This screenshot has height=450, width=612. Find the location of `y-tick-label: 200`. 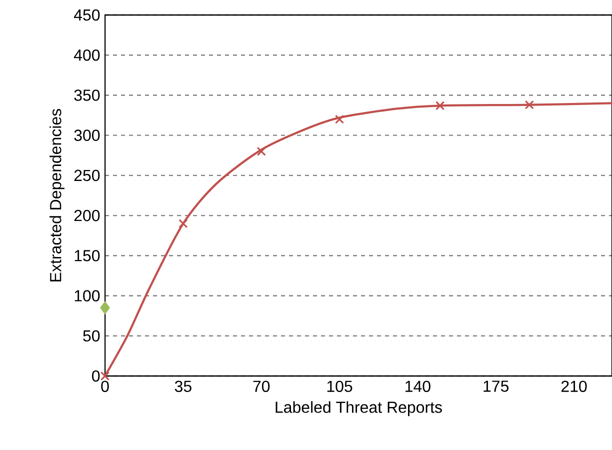

y-tick-label: 200 is located at coordinates (87, 216).